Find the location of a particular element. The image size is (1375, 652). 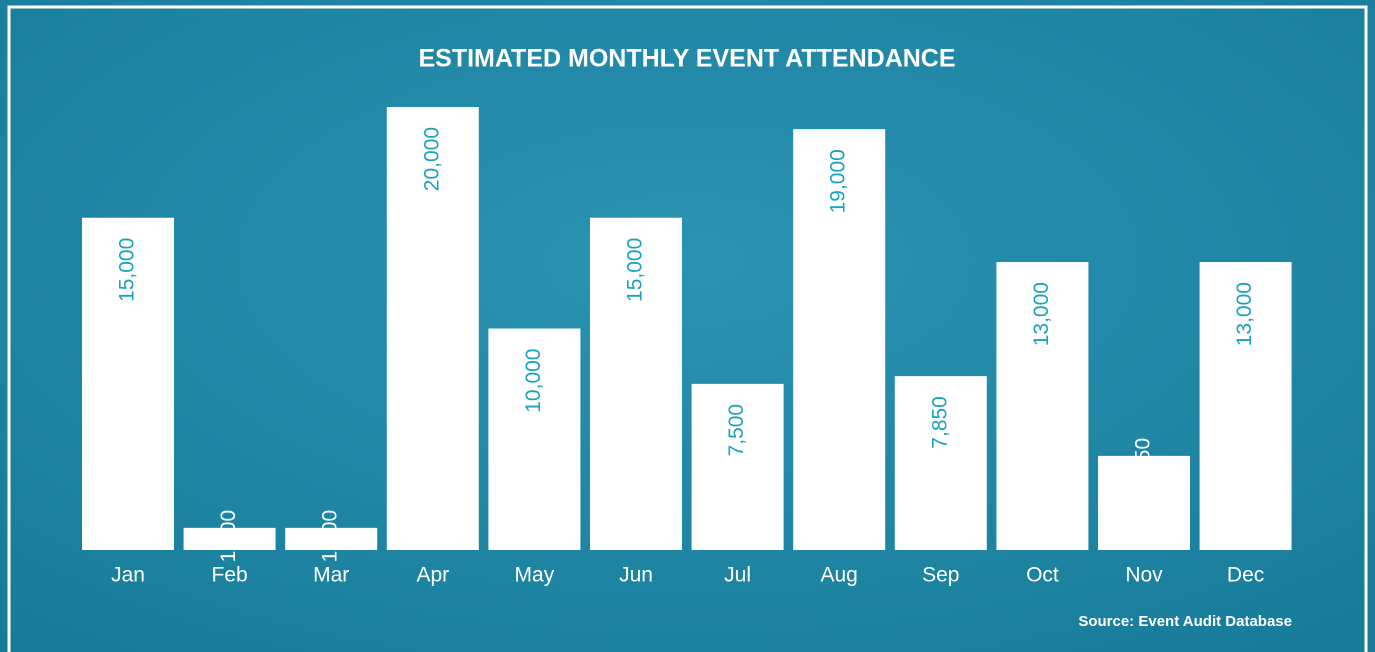

value-label: 20,000 is located at coordinates (431, 159).